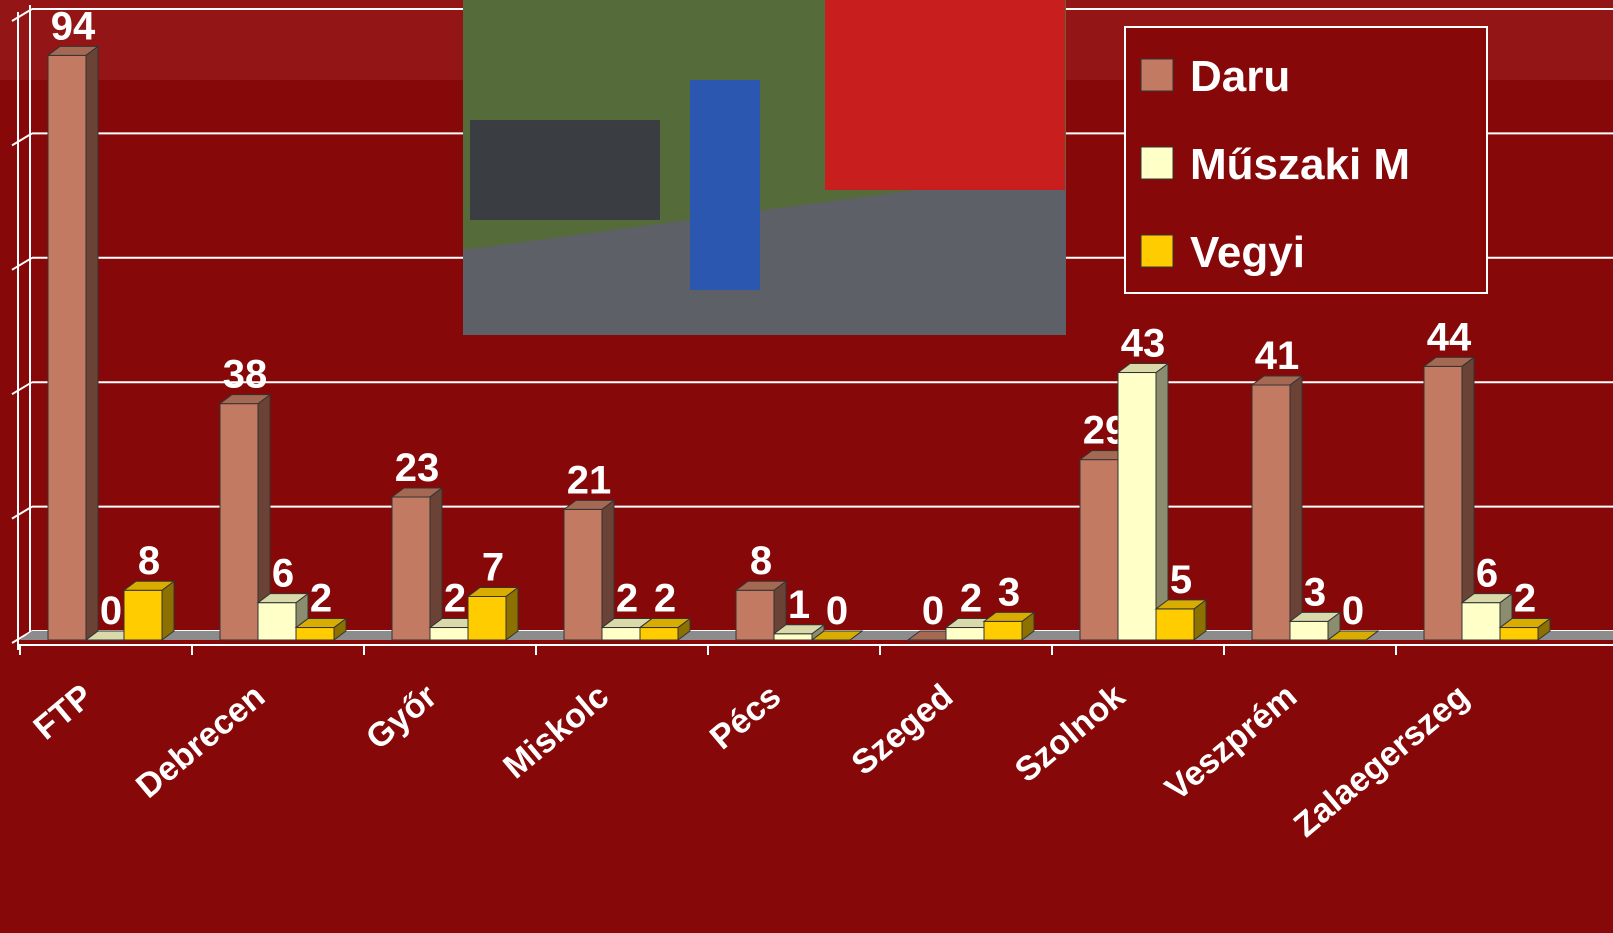 The image size is (1613, 933). I want to click on value-label: 23, so click(417, 468).